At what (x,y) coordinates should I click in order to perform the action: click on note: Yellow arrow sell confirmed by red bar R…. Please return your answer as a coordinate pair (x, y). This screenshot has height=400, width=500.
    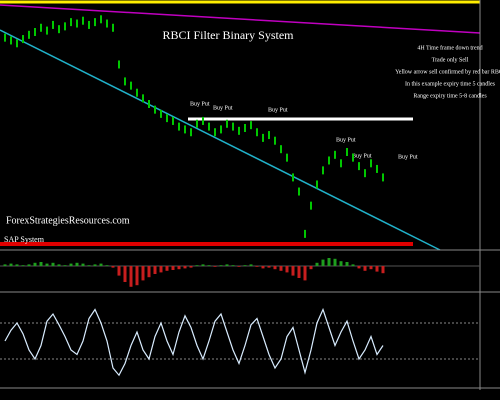
    Looking at the image, I should click on (447, 71).